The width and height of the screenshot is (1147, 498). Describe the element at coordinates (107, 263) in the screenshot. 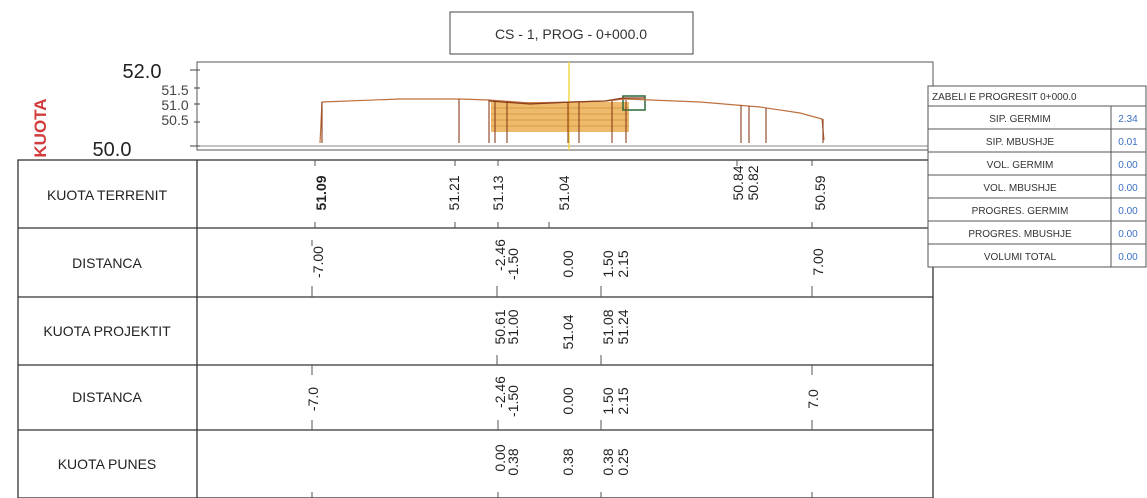

I see `row-label-distanca: DISTANCA` at that location.